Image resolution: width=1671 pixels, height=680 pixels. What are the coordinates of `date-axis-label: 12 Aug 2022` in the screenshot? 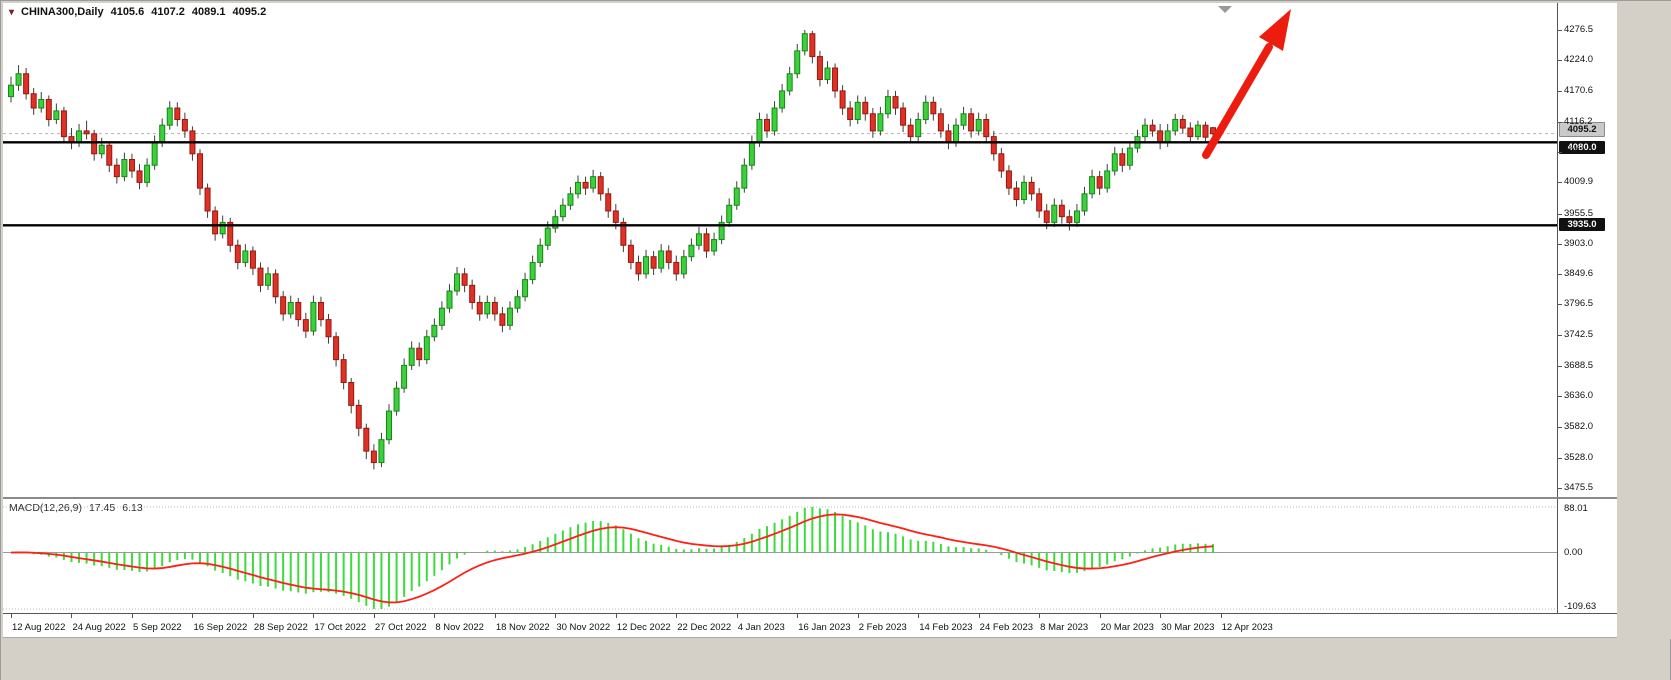 It's located at (39, 627).